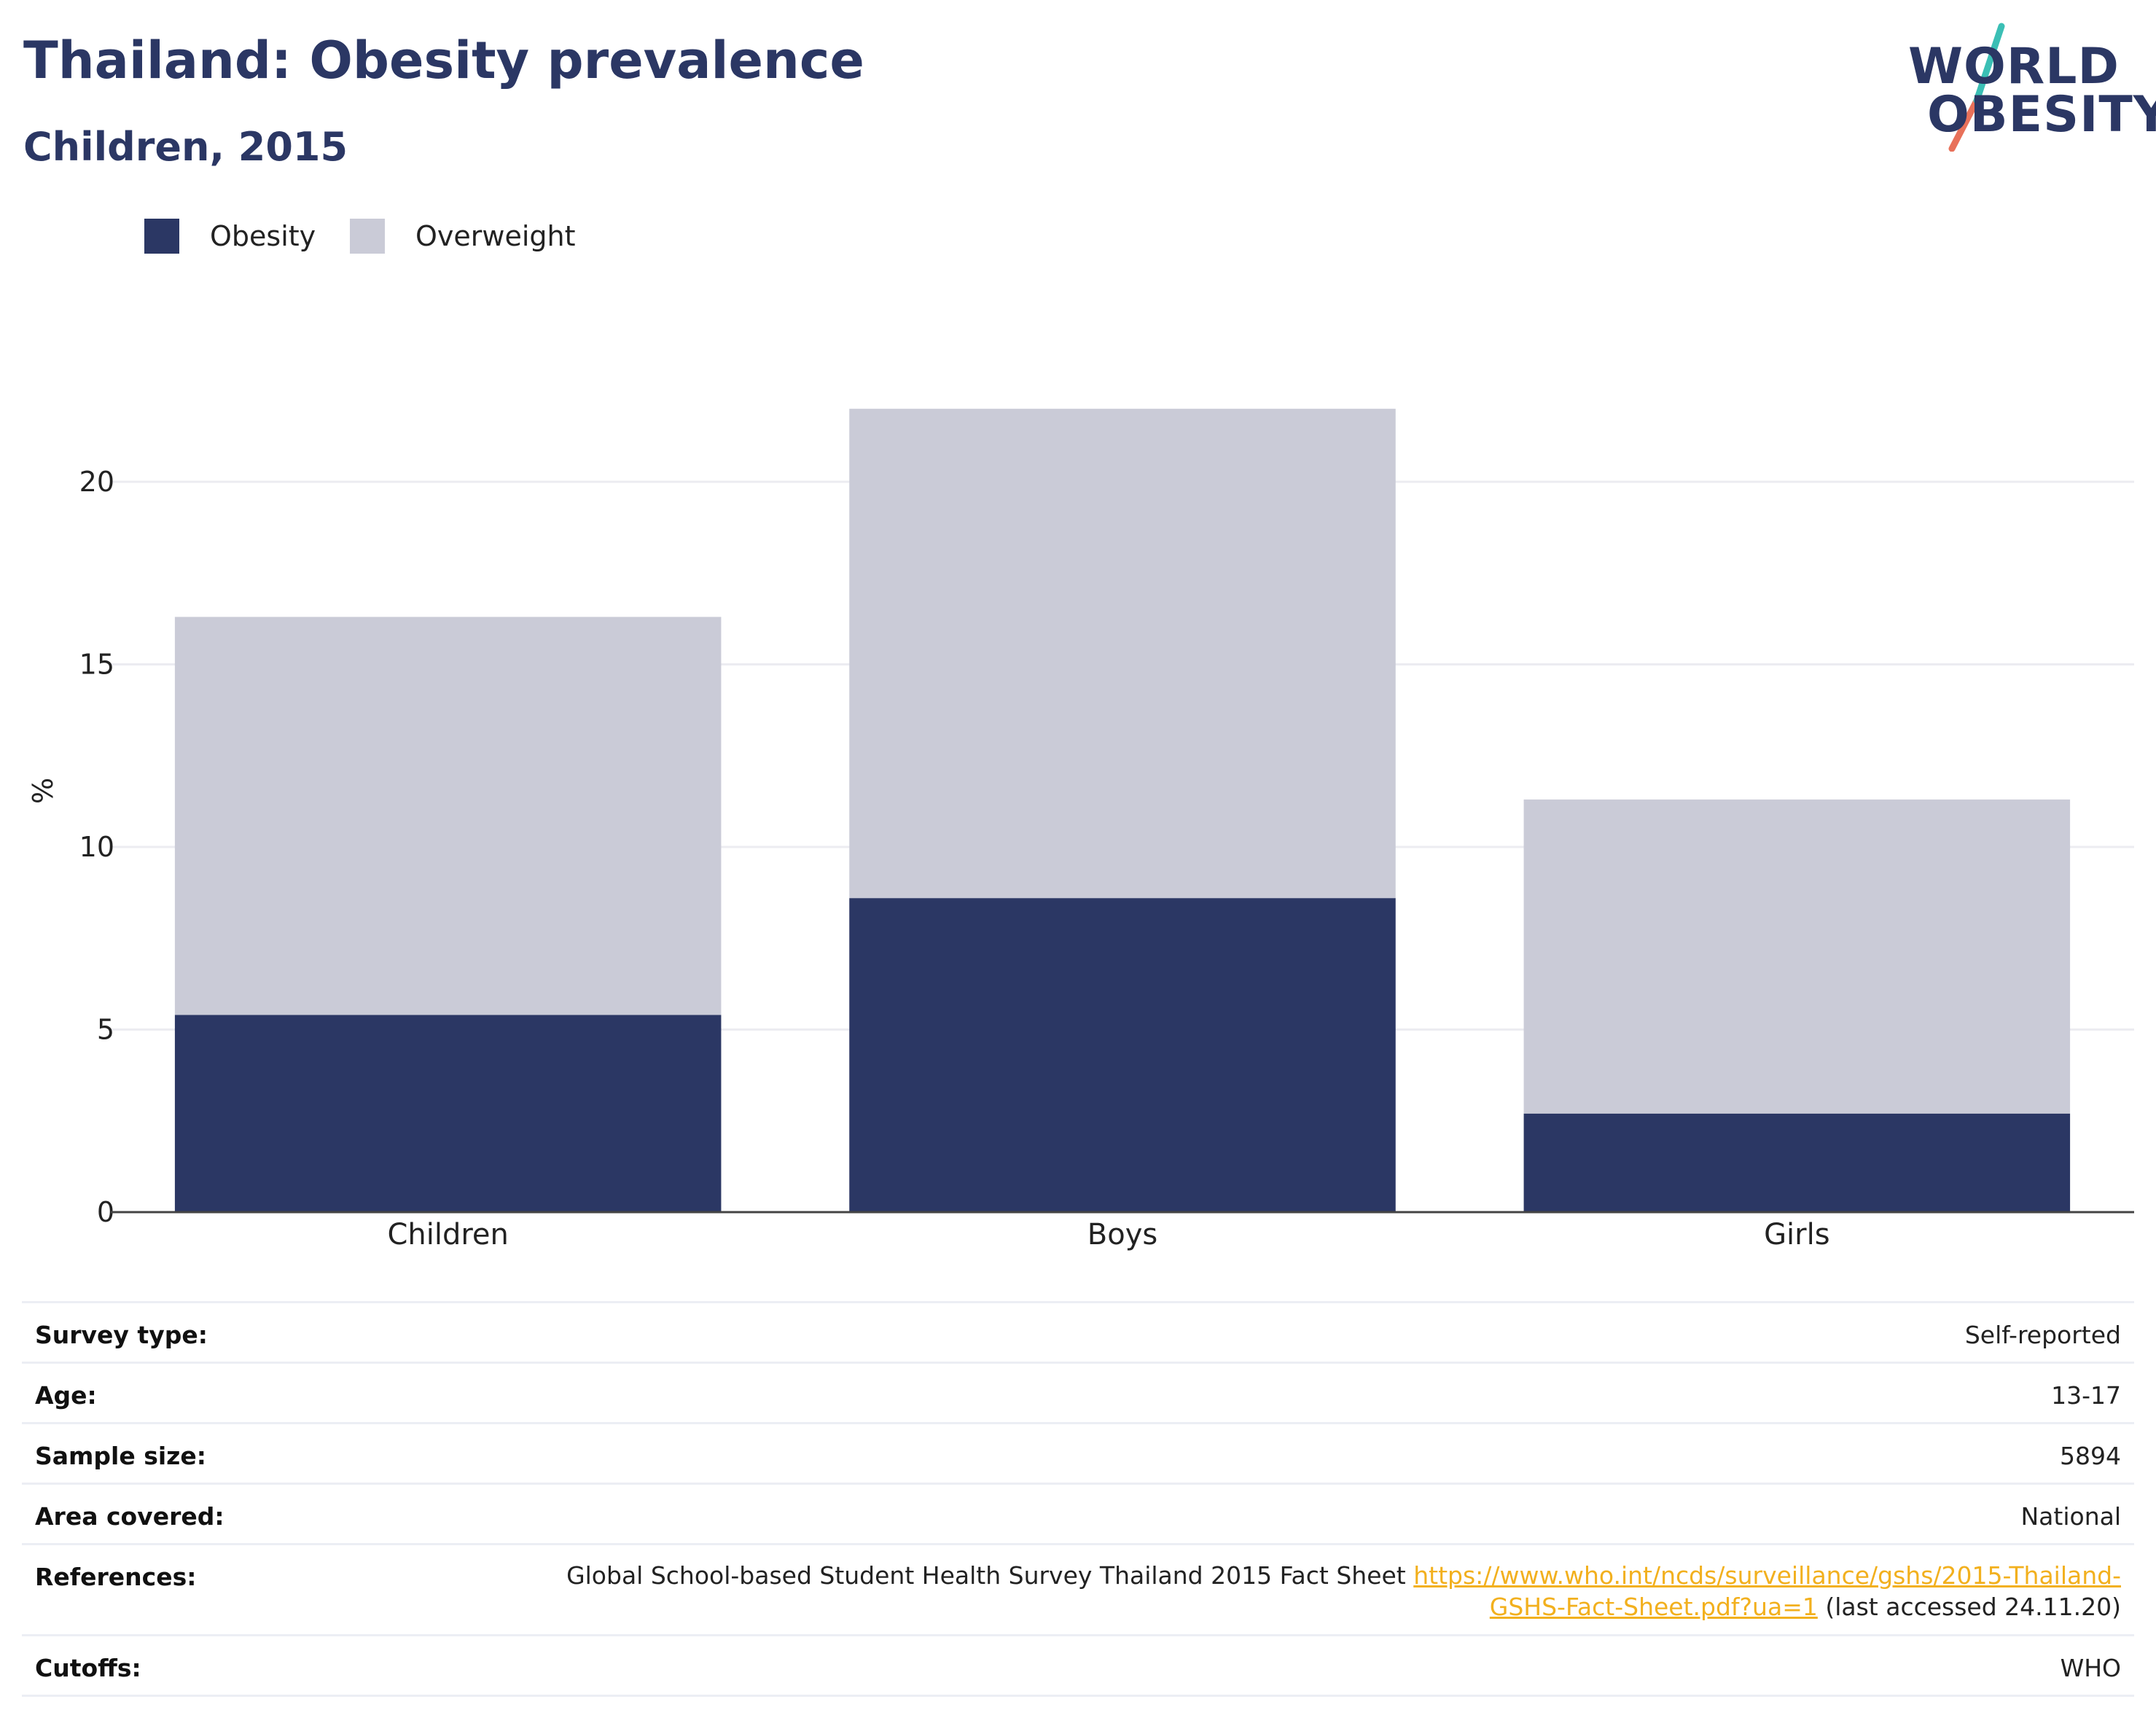 The height and width of the screenshot is (1734, 2156). What do you see at coordinates (161, 236) in the screenshot?
I see `legend-swatch-obesity` at bounding box center [161, 236].